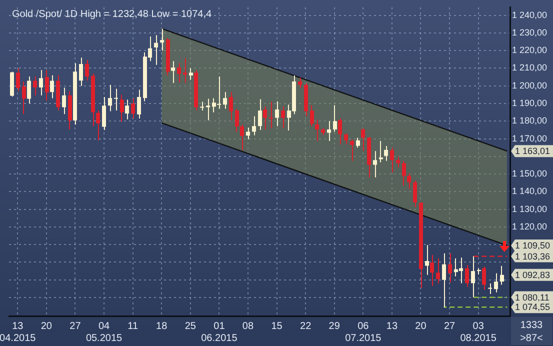 This screenshot has height=346, width=553. I want to click on y-tick-label: 1 074,55, so click(532, 307).